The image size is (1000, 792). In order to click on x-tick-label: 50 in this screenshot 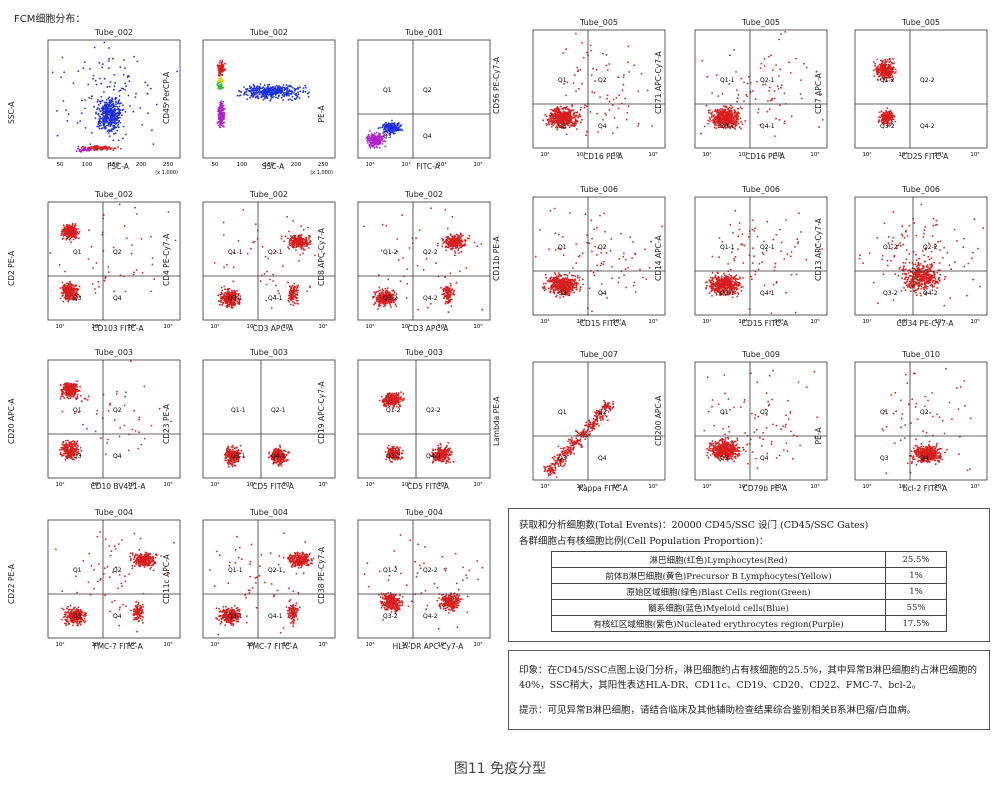, I will do `click(215, 165)`.